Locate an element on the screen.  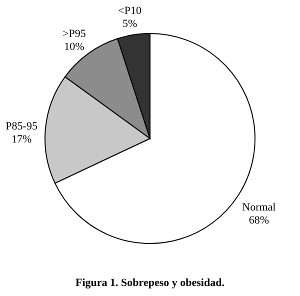
data-label: 68% is located at coordinates (259, 220).